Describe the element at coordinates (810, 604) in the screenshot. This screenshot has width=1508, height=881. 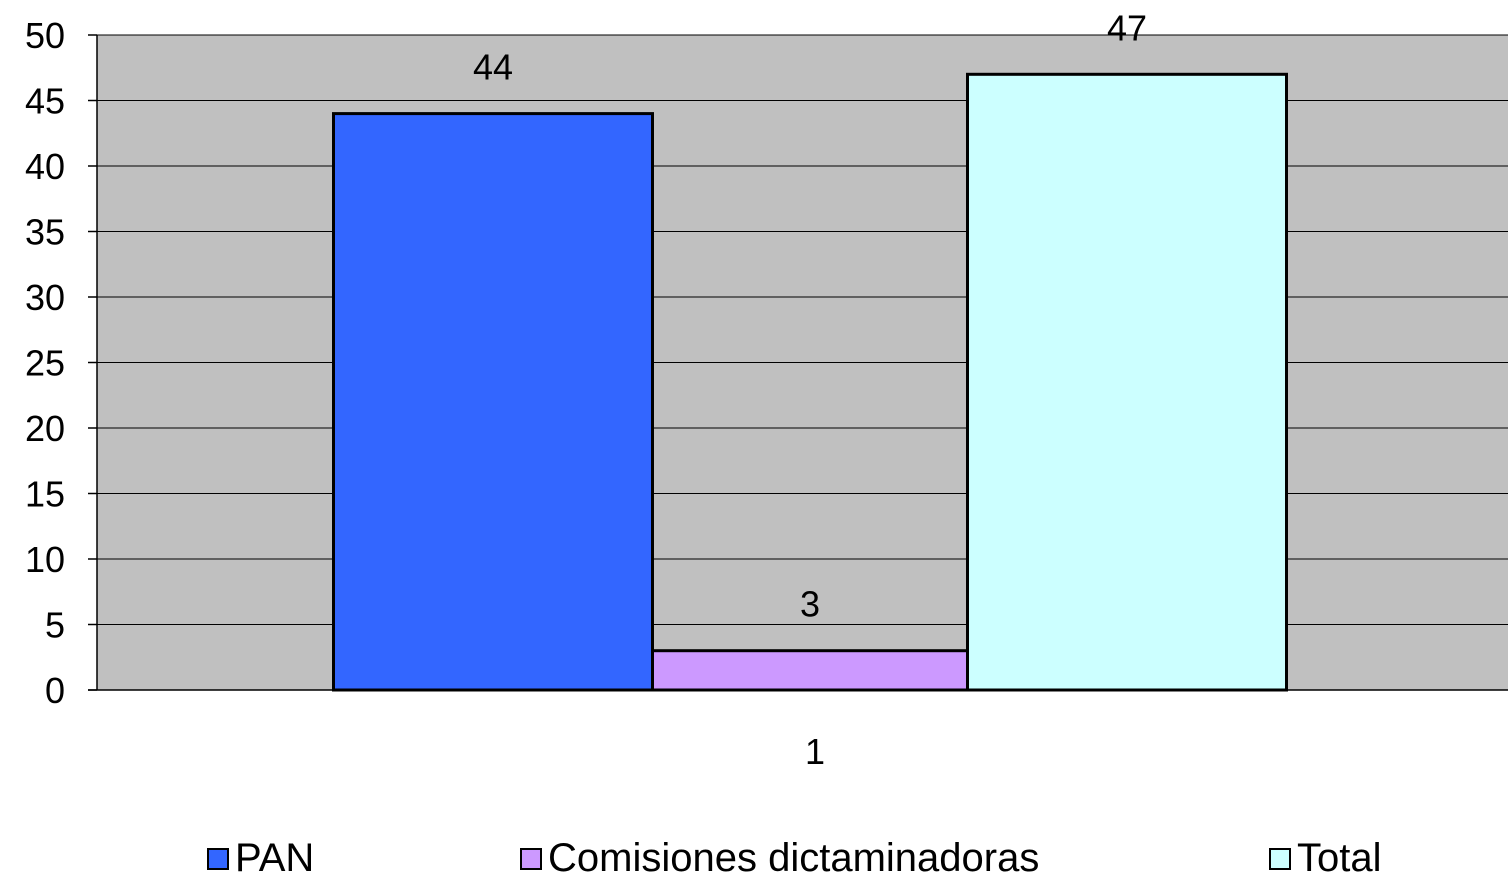
I see `data-label-comisiones-dictaminadoras: 3` at that location.